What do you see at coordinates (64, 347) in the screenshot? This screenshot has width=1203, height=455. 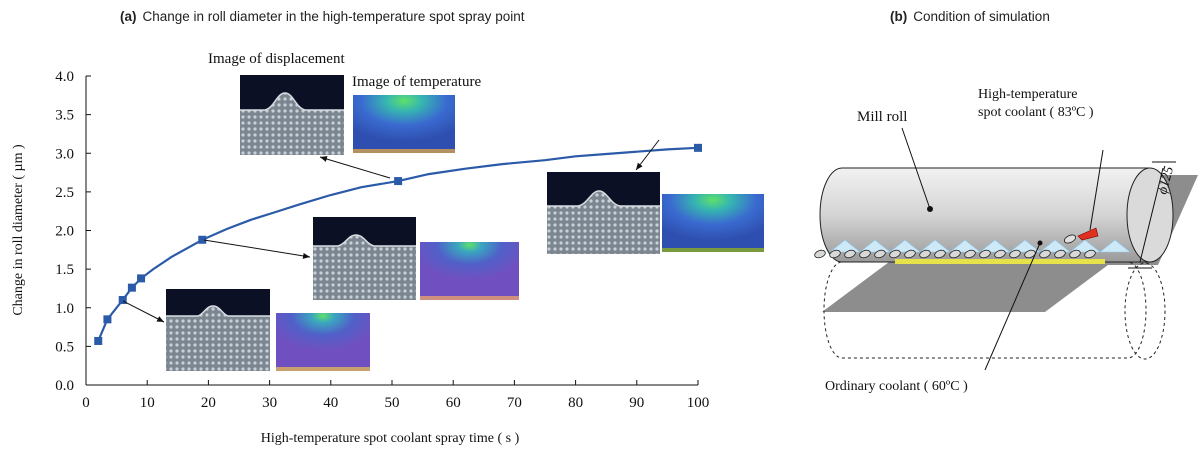 I see `y-tick-label: 0.5` at bounding box center [64, 347].